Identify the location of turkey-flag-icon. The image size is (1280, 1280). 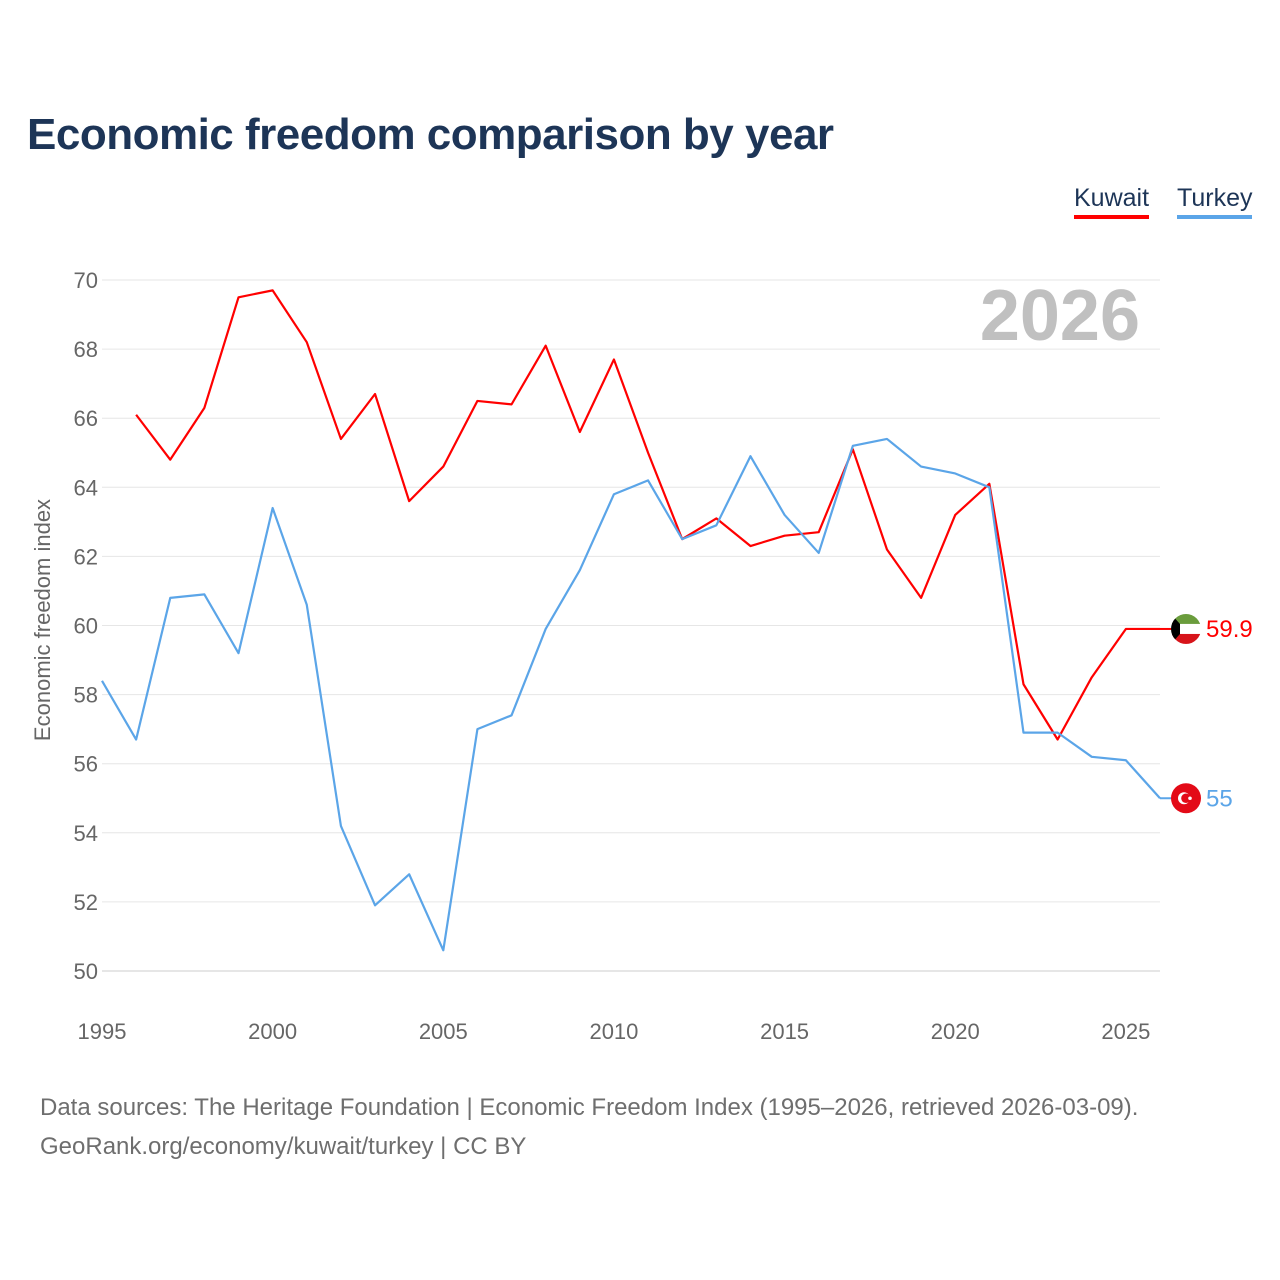
(1186, 798).